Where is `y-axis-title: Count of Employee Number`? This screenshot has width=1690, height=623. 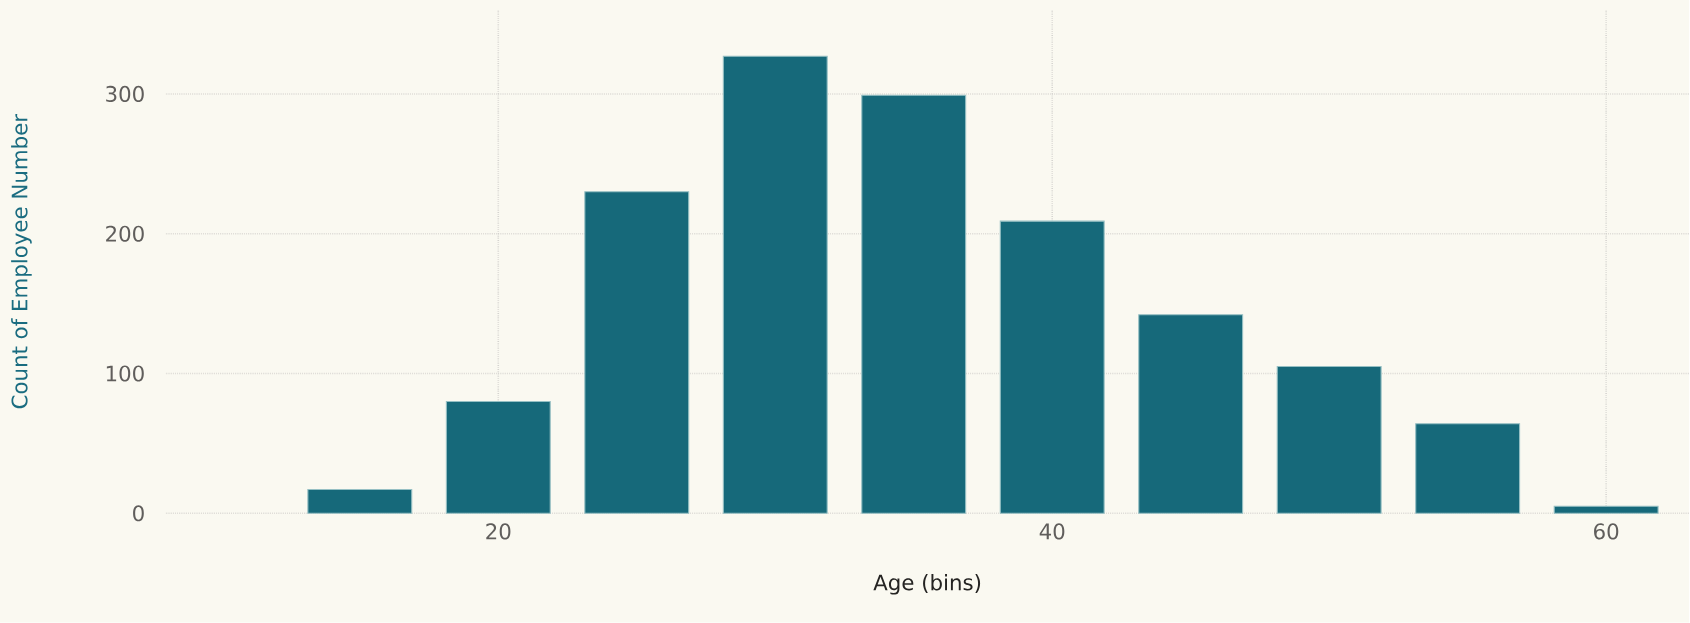 y-axis-title: Count of Employee Number is located at coordinates (21, 261).